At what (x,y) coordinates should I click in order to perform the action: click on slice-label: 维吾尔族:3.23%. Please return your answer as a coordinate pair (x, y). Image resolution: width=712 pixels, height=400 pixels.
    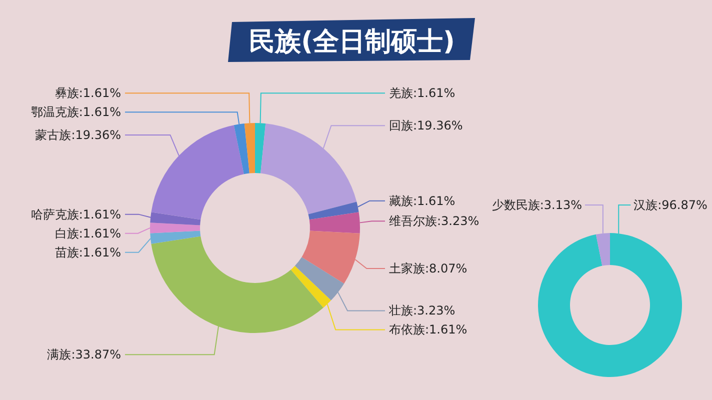
    Looking at the image, I should click on (434, 221).